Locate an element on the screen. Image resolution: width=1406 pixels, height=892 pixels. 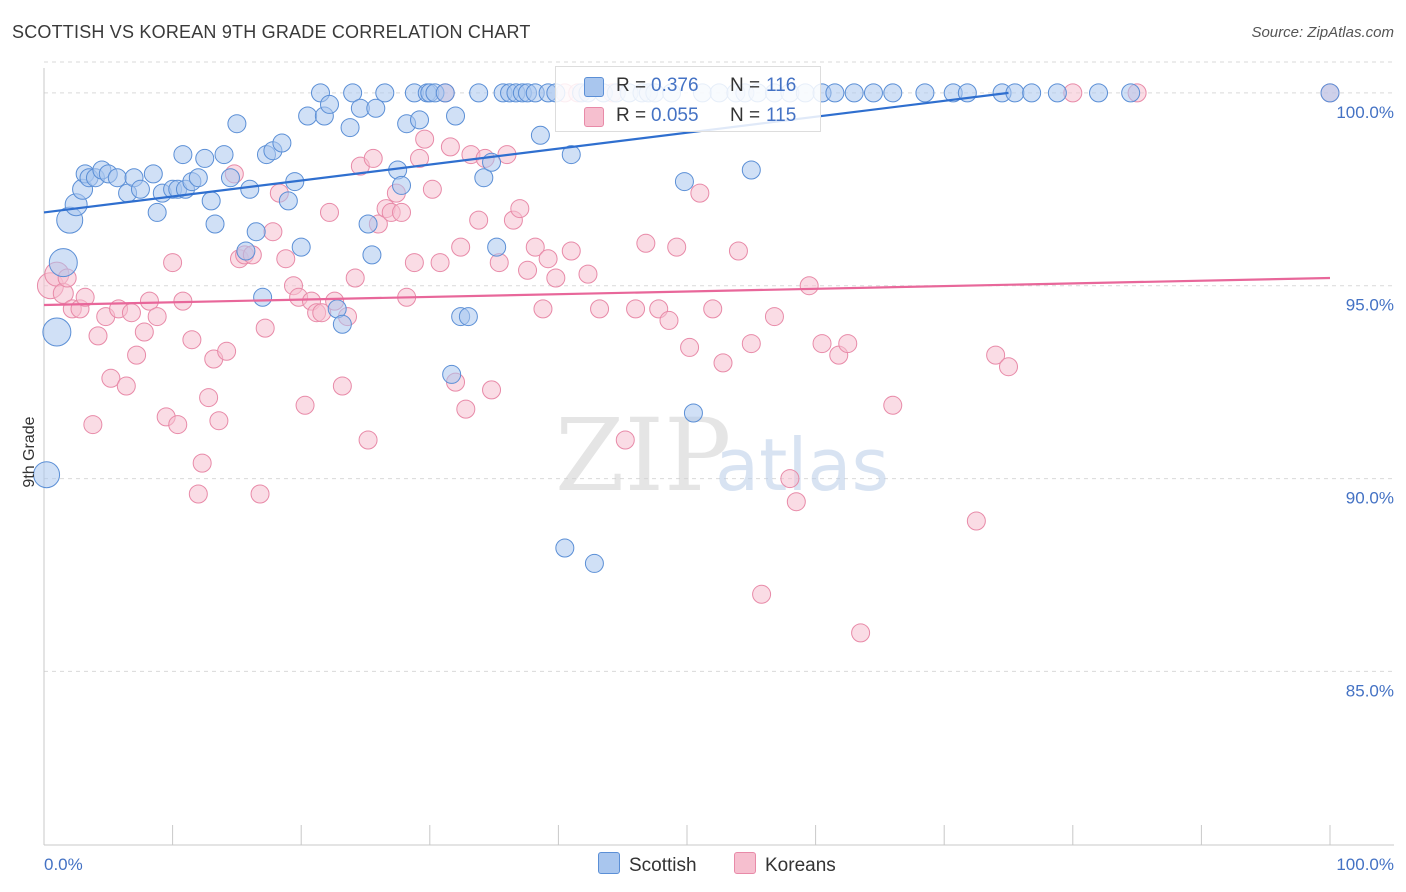
legend-item-scottish: Scottish is located at coordinates (647, 864).